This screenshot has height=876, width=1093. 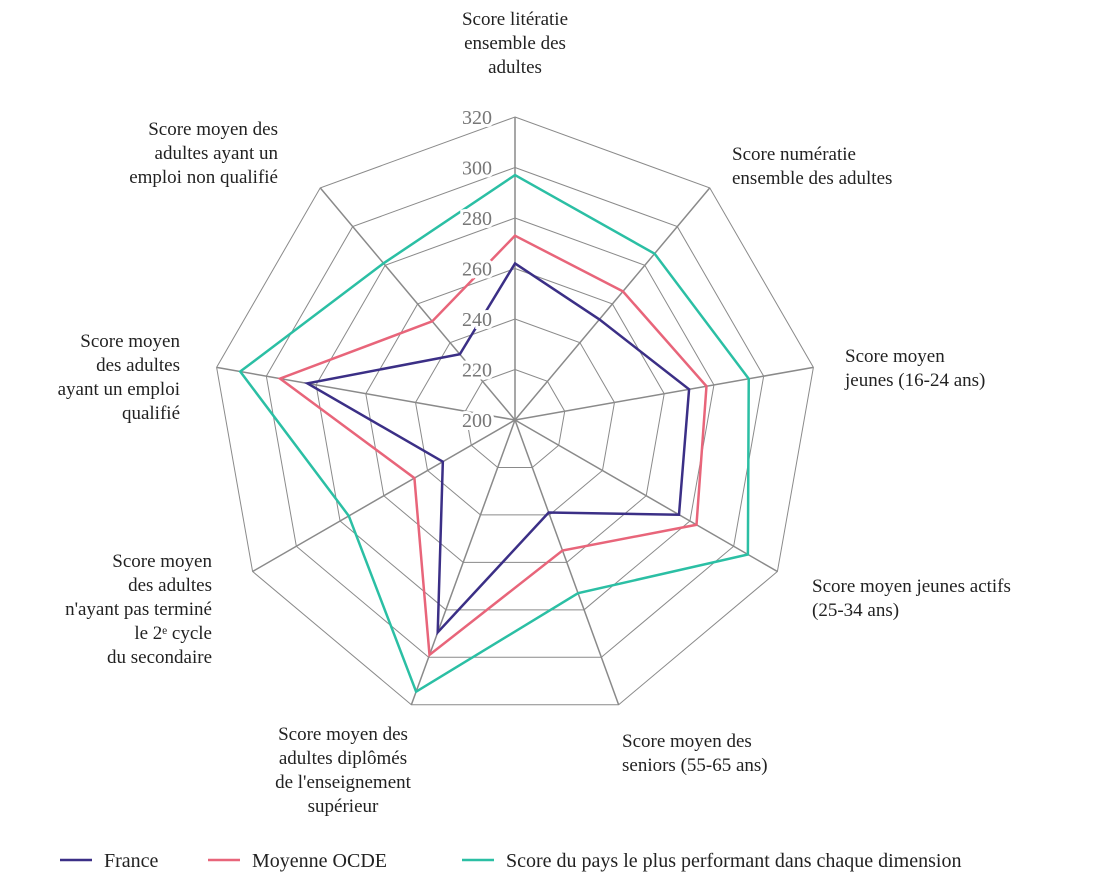 I want to click on axis-label: Score moyen jeunes actifs (25-34 ans), so click(x=911, y=598).